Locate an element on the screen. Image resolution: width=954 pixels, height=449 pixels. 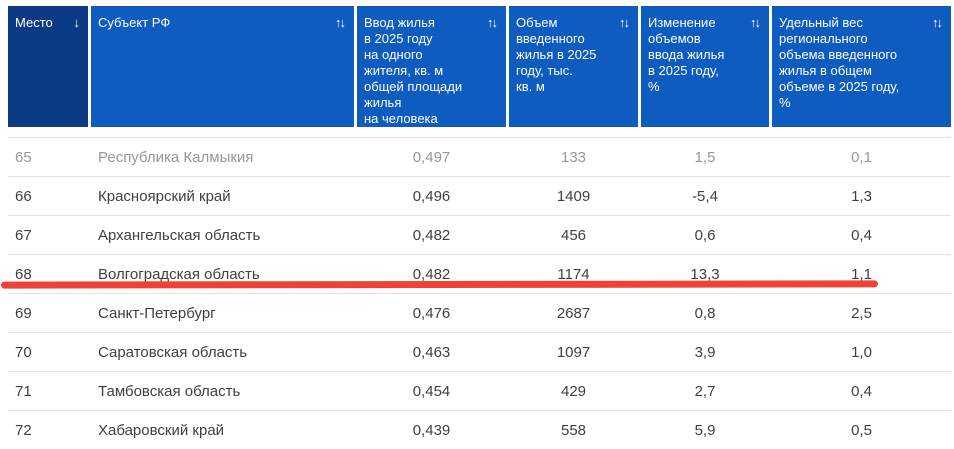
place-cell: 66 is located at coordinates (23, 196).